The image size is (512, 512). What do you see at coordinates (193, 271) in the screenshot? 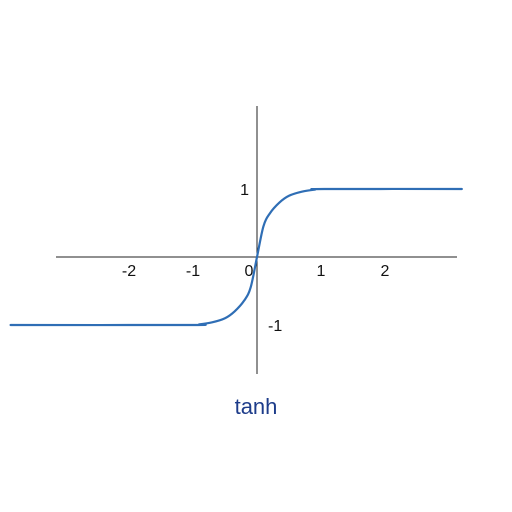
I see `x-tick-label: -1` at bounding box center [193, 271].